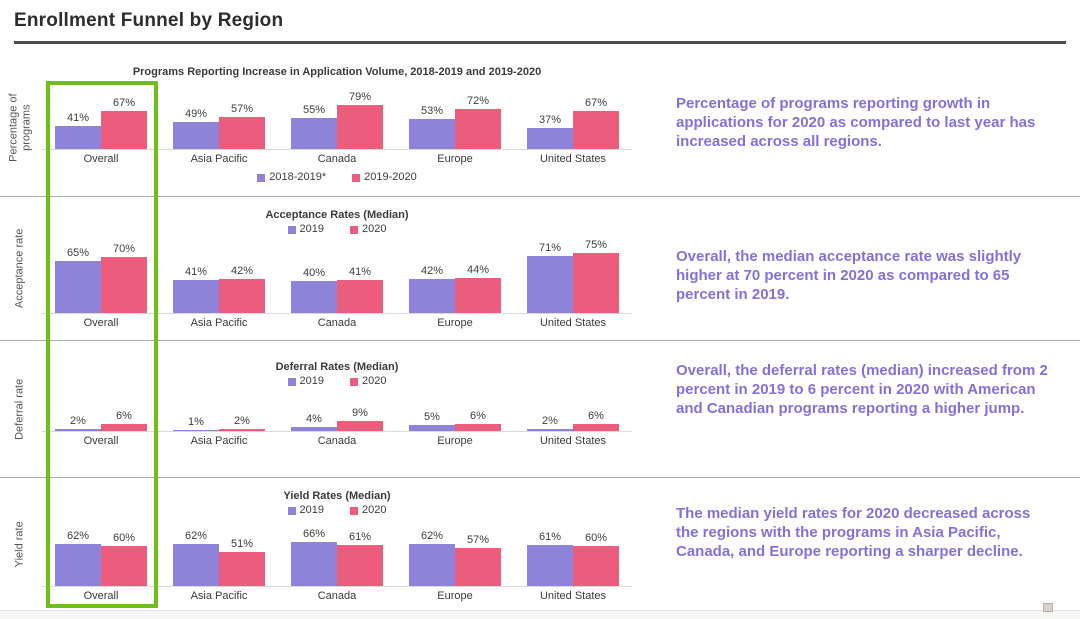 This screenshot has width=1080, height=619. I want to click on bar-column: 71%, so click(550, 275).